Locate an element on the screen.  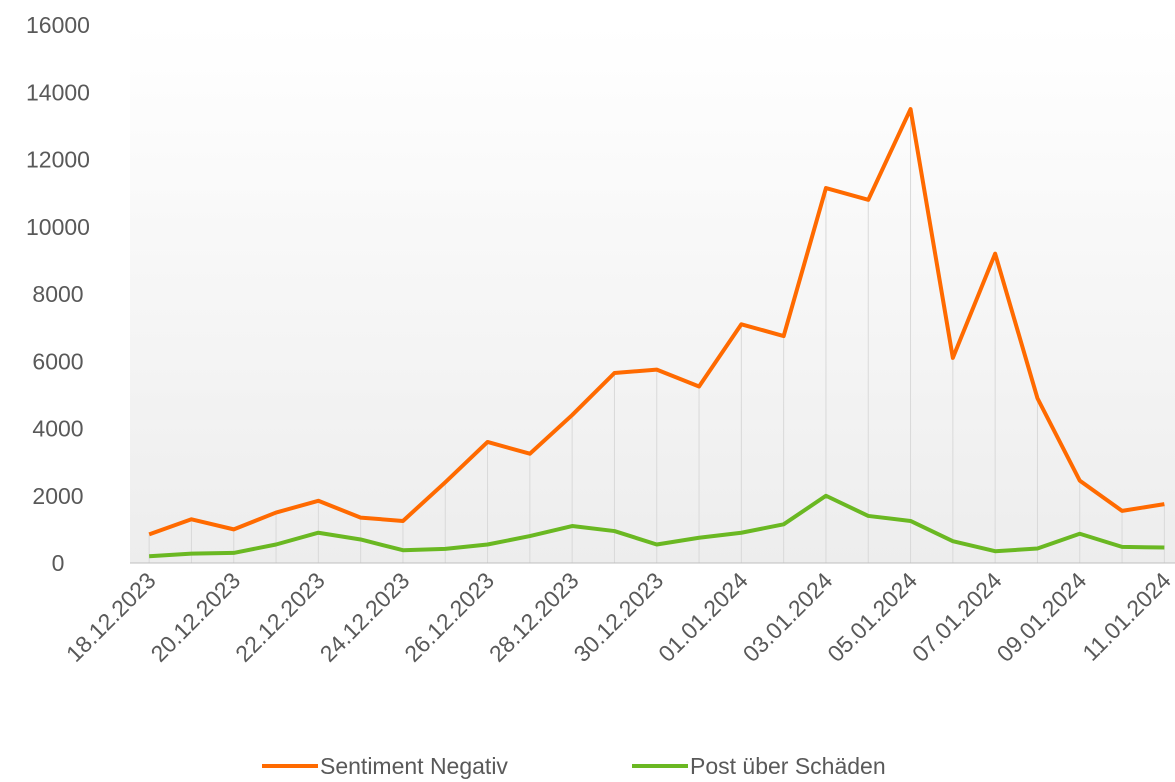
x-tick-label: 18.12.2023 is located at coordinates (111, 617).